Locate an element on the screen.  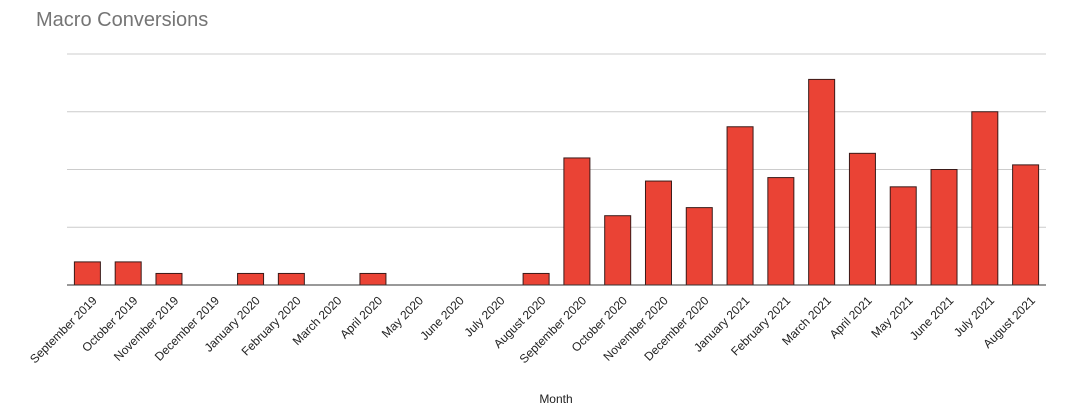
x-tick-label: April 2021 is located at coordinates (851, 317).